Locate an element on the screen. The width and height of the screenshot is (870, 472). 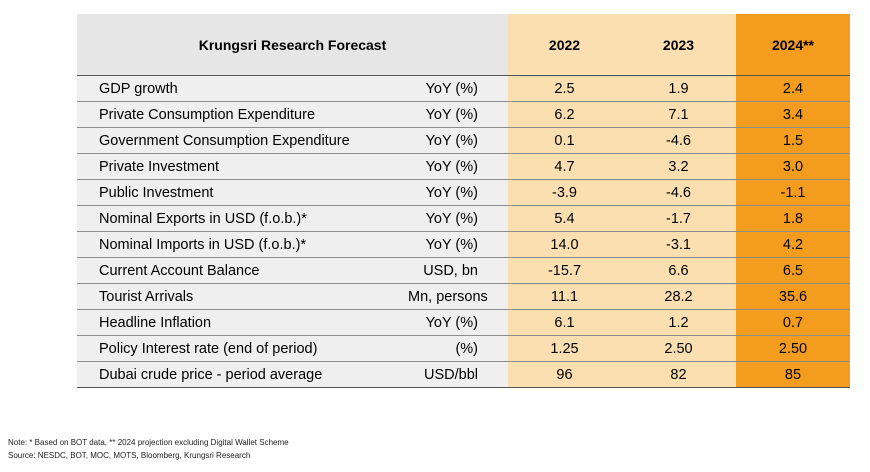
value-cell: -1.1 is located at coordinates (793, 192).